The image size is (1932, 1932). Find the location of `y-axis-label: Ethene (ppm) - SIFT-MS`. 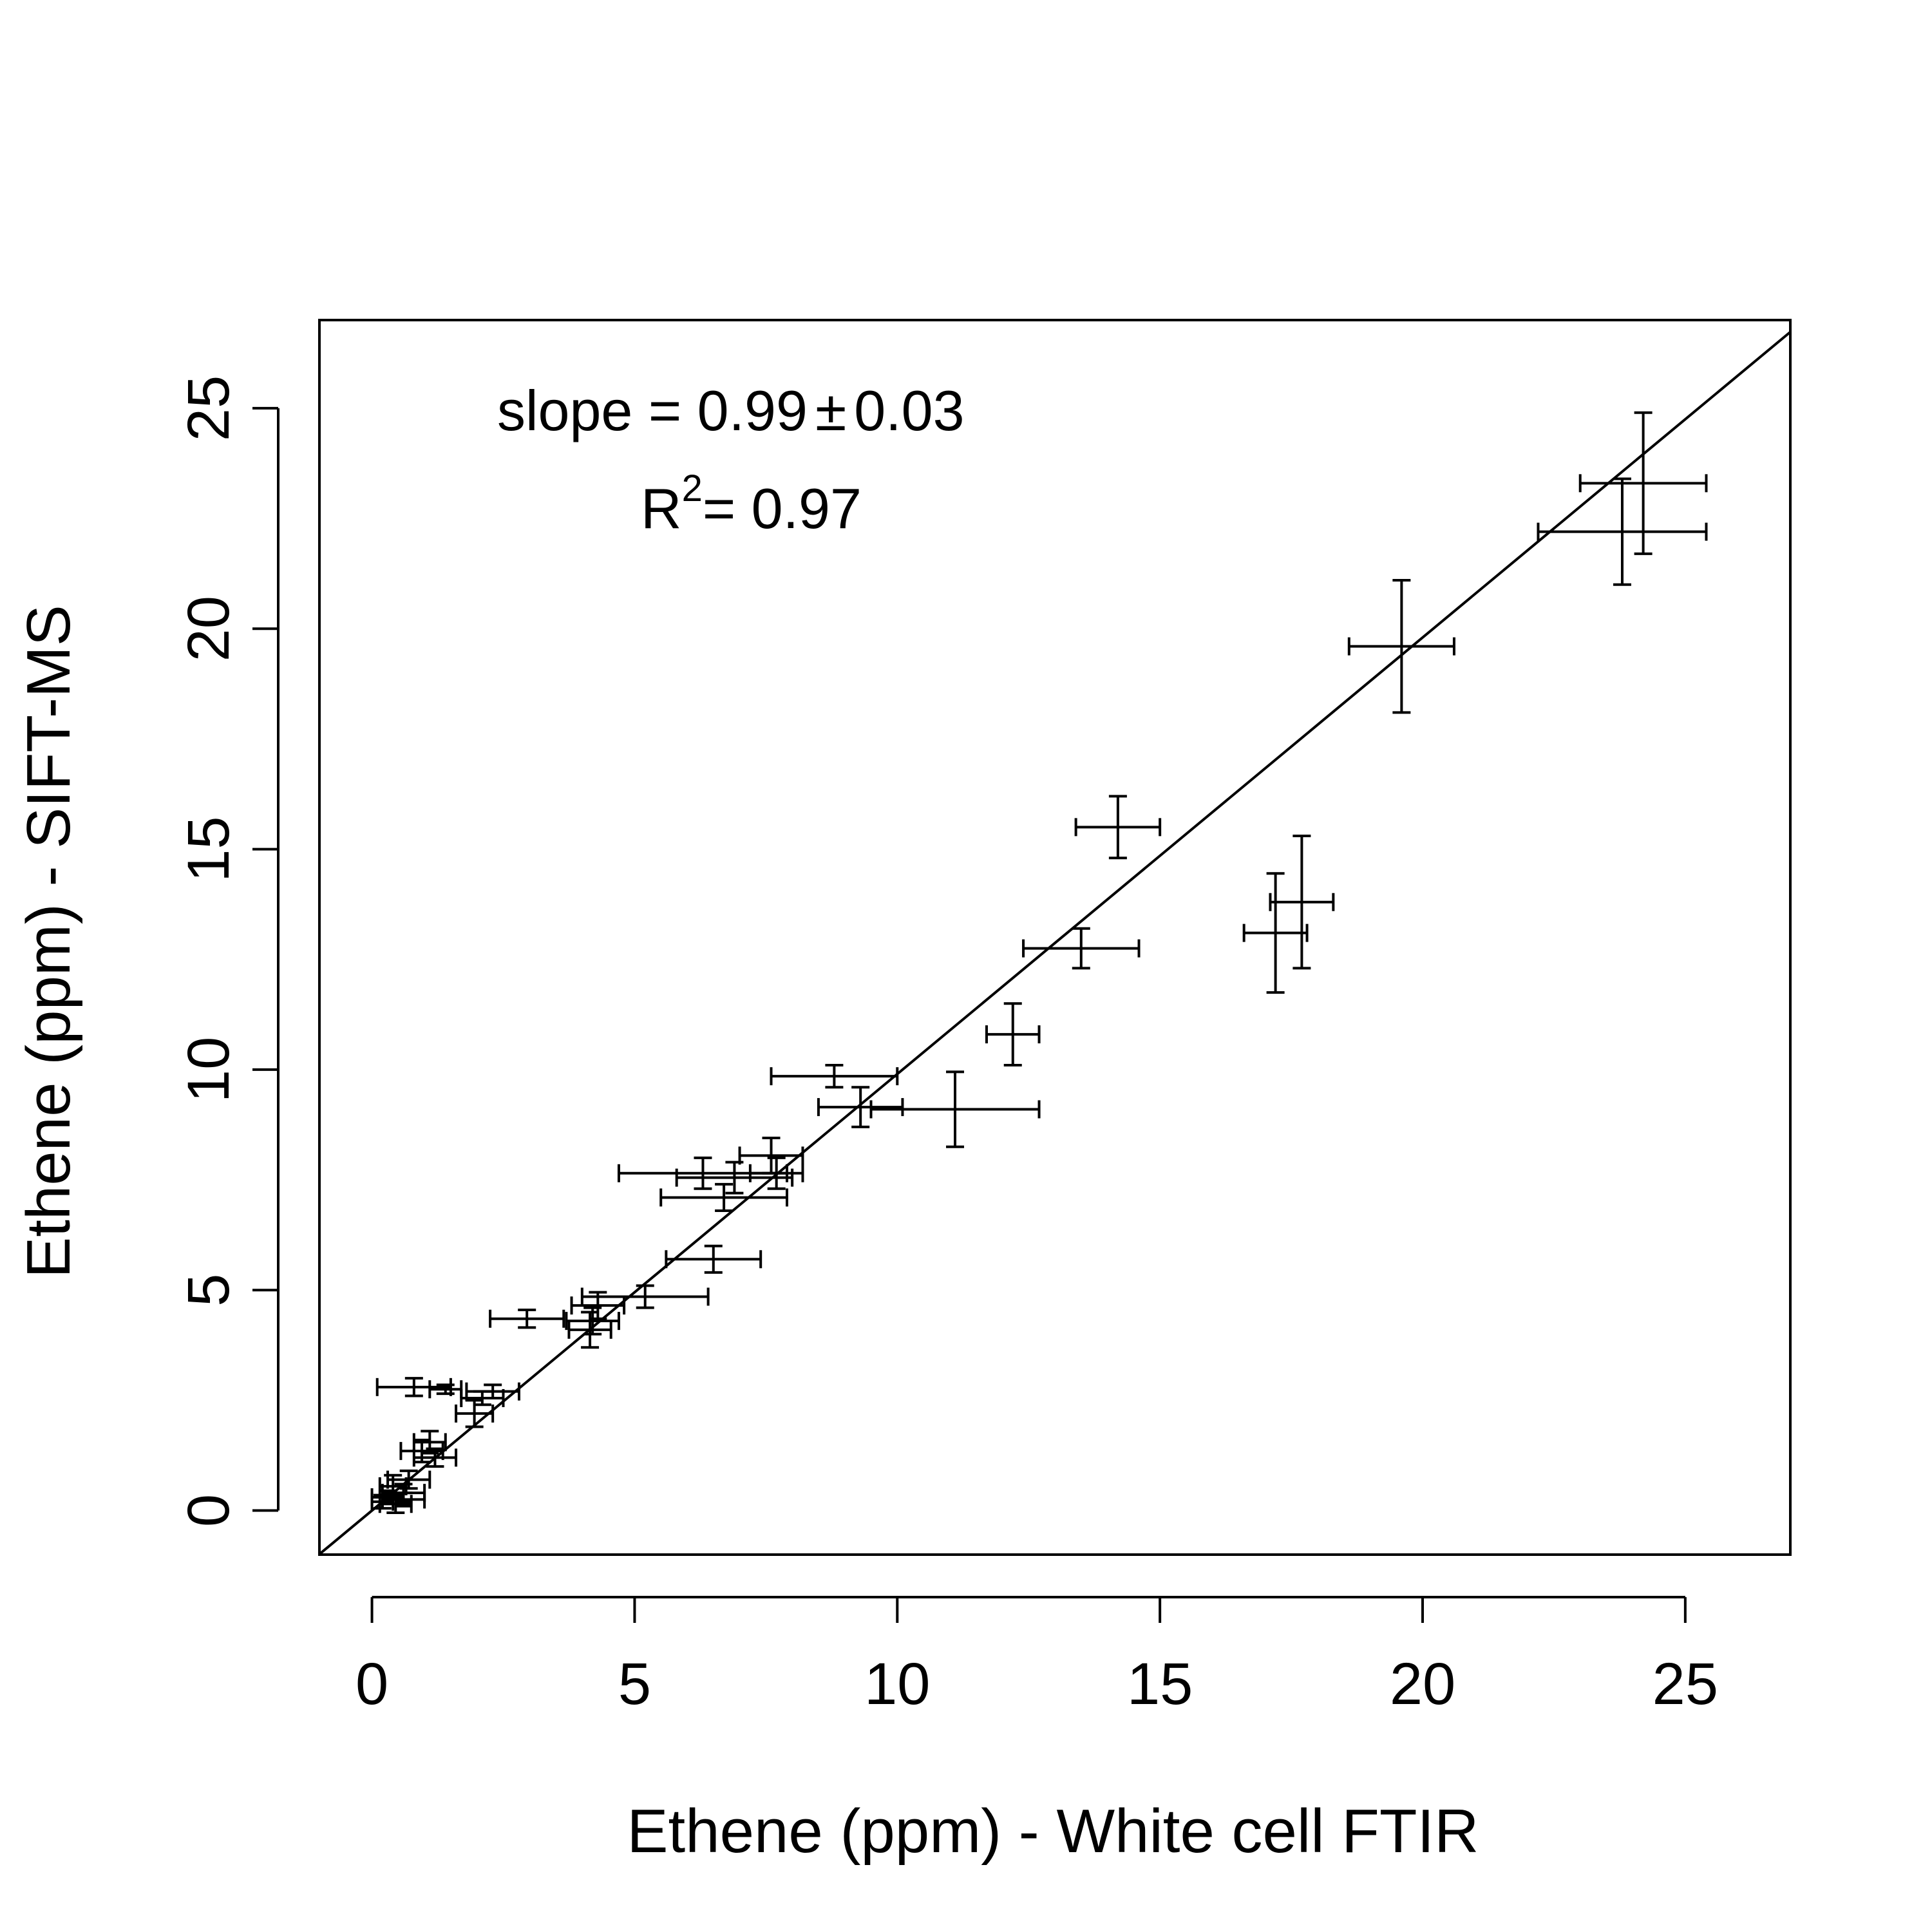

y-axis-label: Ethene (ppm) - SIFT-MS is located at coordinates (48, 942).